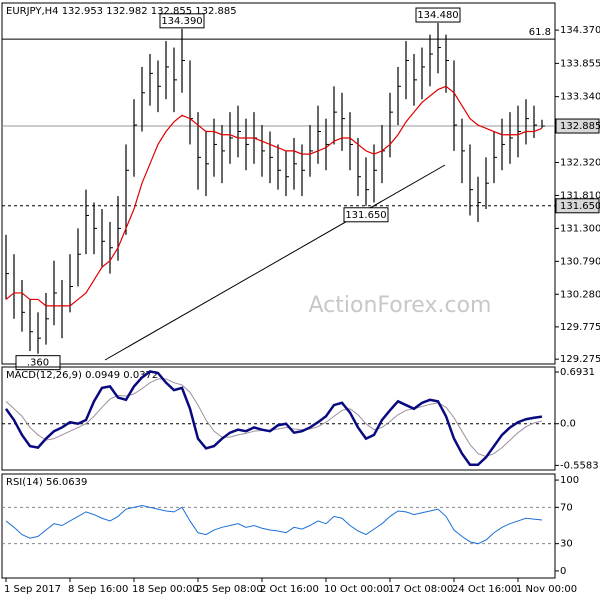 The height and width of the screenshot is (600, 600). Describe the element at coordinates (580, 30) in the screenshot. I see `y-tick-label: 134.370` at that location.